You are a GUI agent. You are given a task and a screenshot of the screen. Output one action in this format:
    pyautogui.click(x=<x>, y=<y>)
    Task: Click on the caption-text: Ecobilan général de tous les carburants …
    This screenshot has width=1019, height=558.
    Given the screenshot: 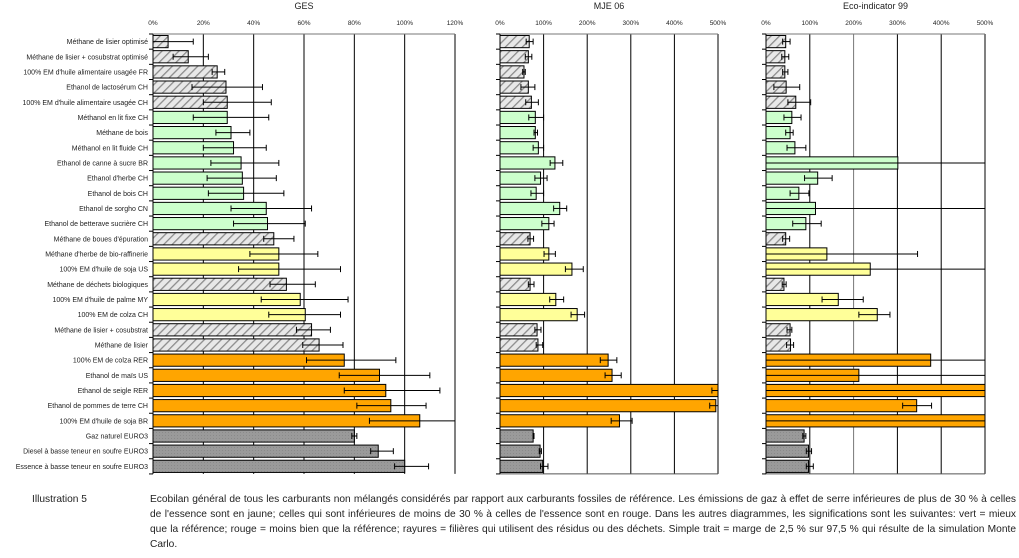 What is the action you would take?
    pyautogui.click(x=583, y=522)
    